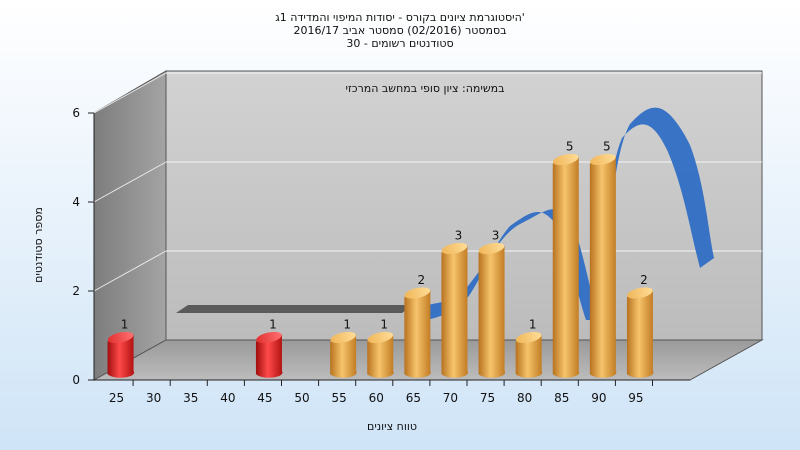  I want to click on x-tick-label: 60, so click(376, 398).